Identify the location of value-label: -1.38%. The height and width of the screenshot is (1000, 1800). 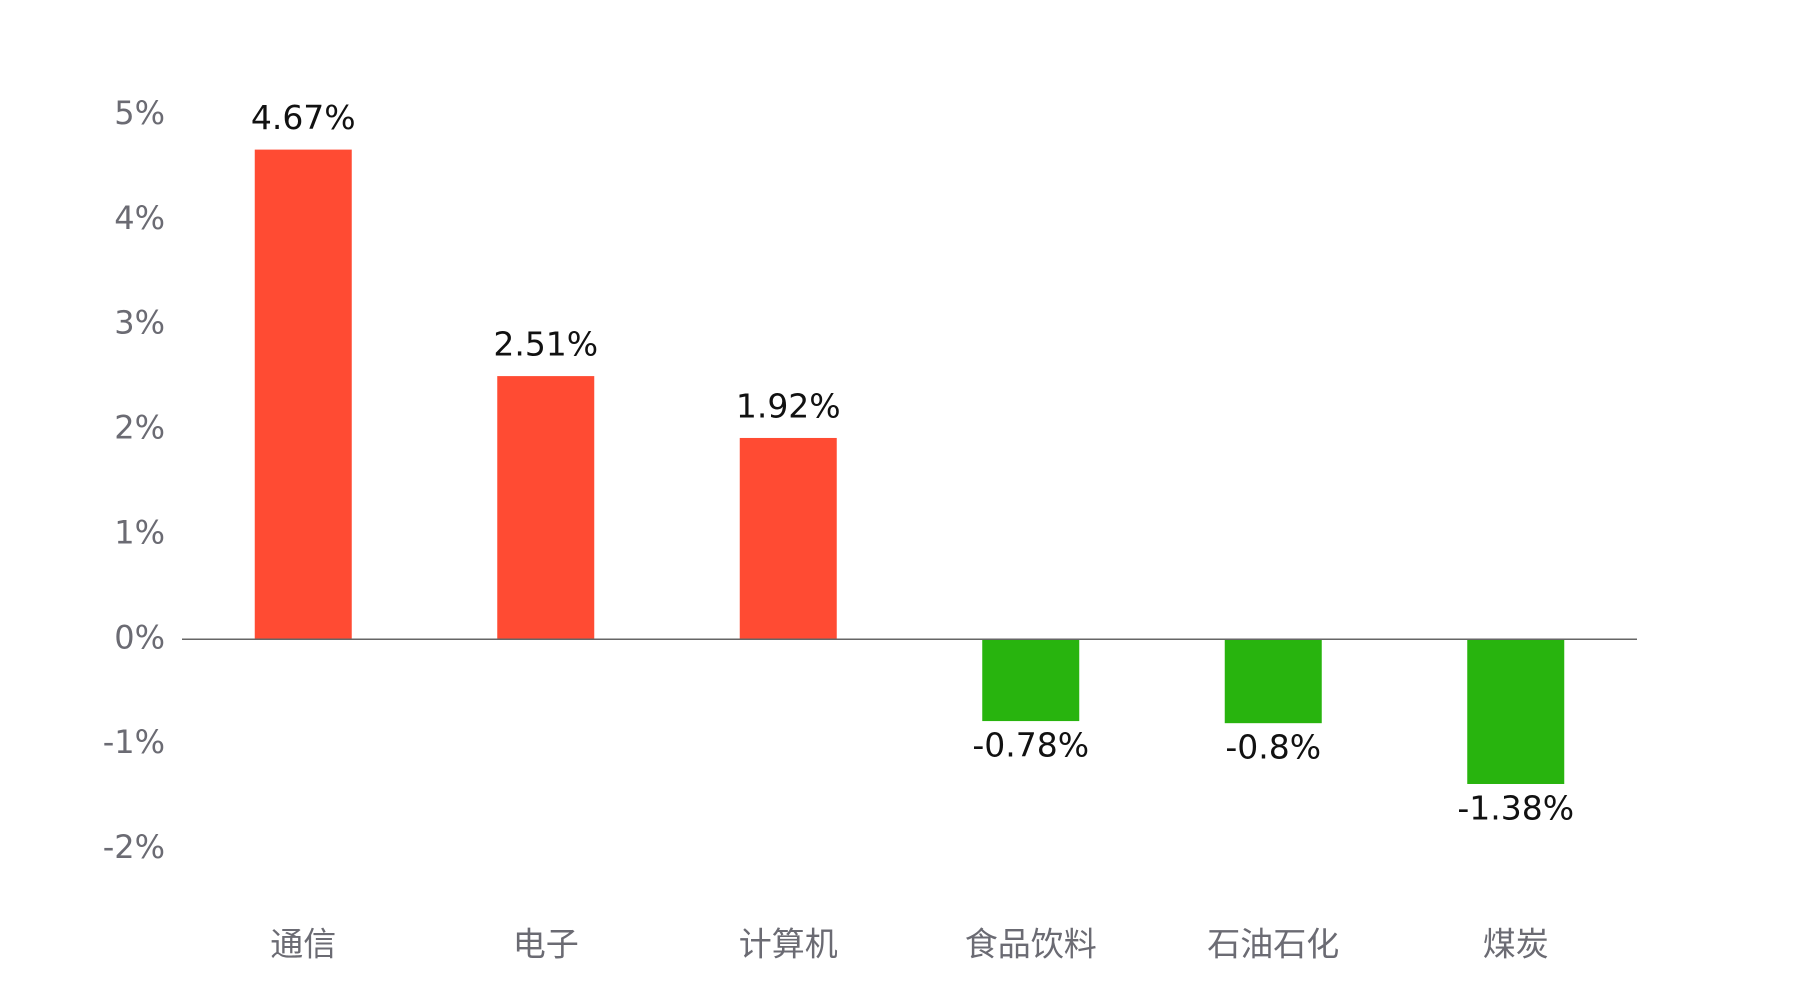
(1515, 807).